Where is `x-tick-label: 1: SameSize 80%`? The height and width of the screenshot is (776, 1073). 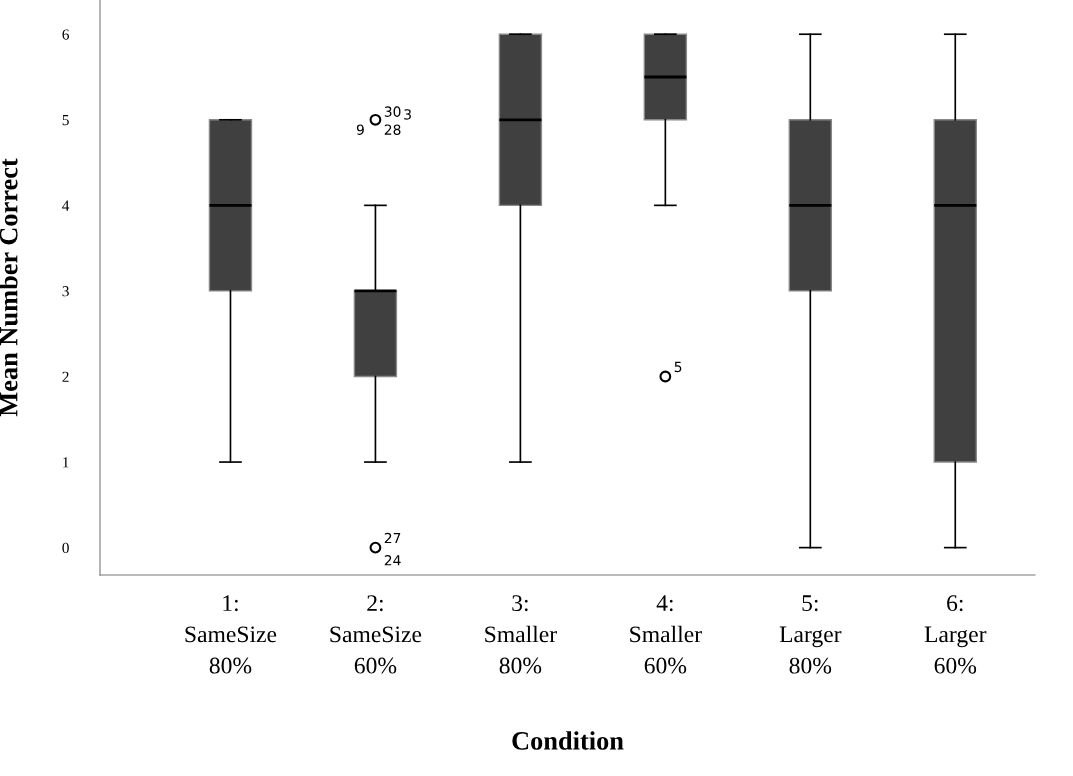 x-tick-label: 1: SameSize 80% is located at coordinates (231, 634).